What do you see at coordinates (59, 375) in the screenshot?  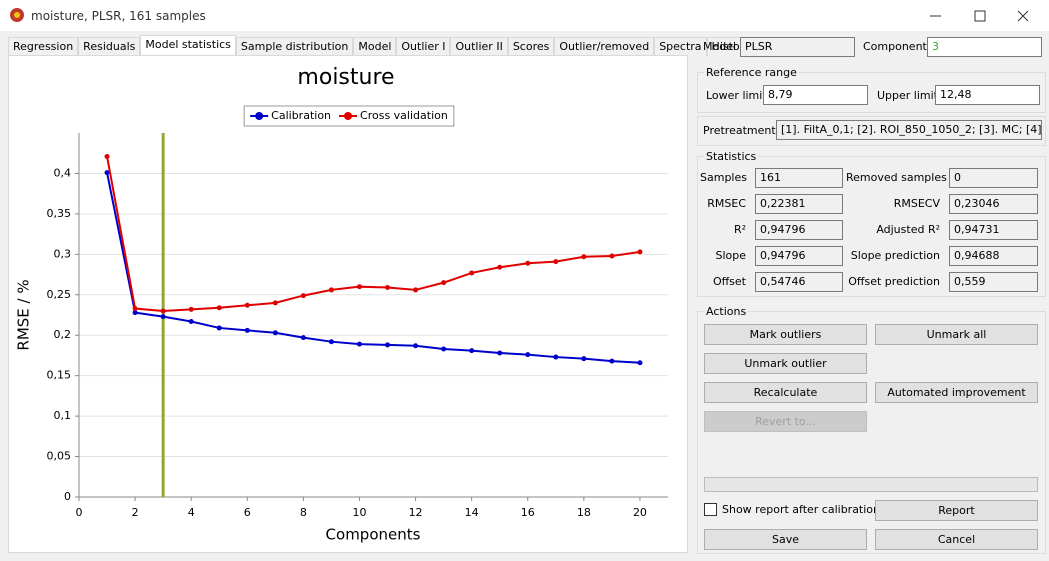 I see `y-tick-label: 0,15` at bounding box center [59, 375].